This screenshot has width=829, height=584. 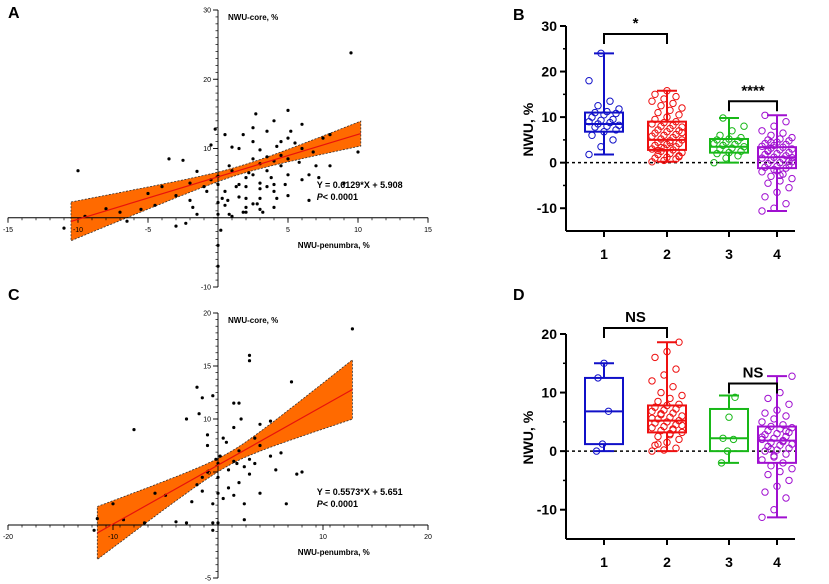 What do you see at coordinates (360, 185) in the screenshot?
I see `regression-equation: Y = 0.6129*X + 5.908` at bounding box center [360, 185].